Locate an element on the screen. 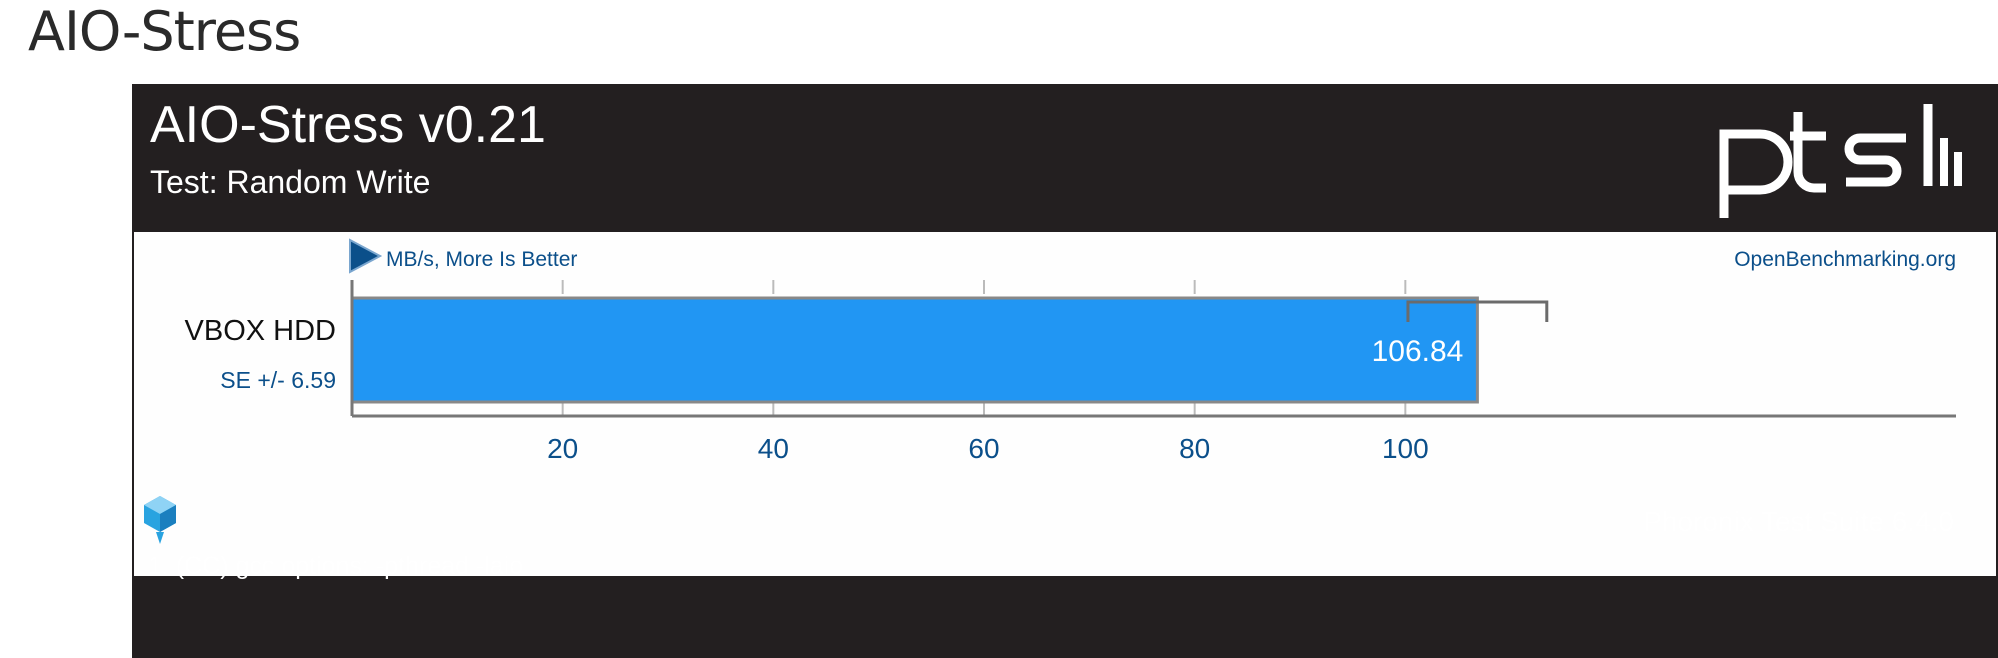  error-label-0: SE +/- 6.59 is located at coordinates (278, 380).